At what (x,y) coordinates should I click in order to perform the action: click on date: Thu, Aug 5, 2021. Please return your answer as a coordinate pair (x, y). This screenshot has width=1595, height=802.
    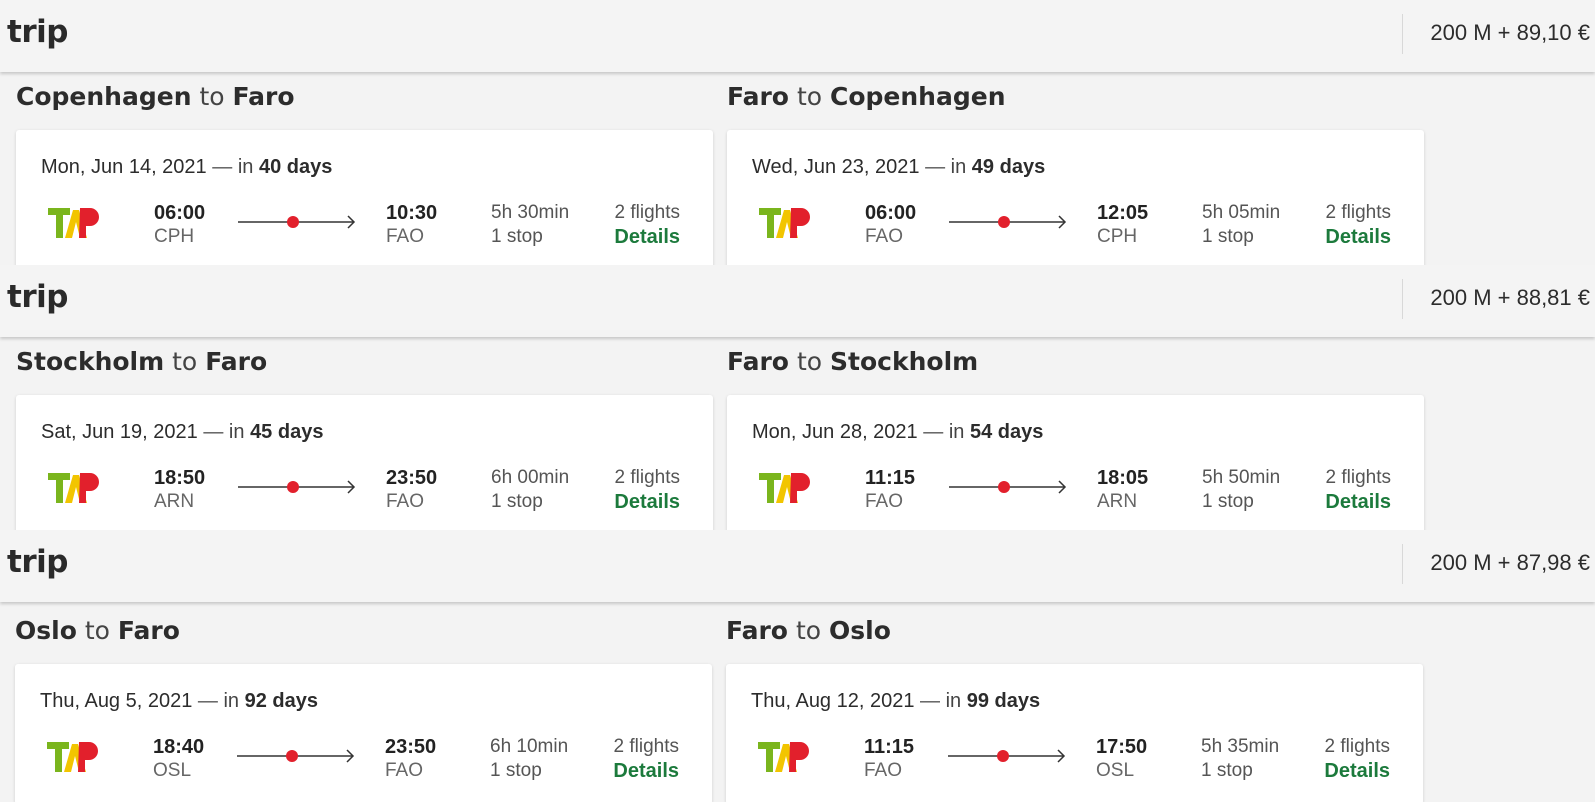
    Looking at the image, I should click on (116, 701).